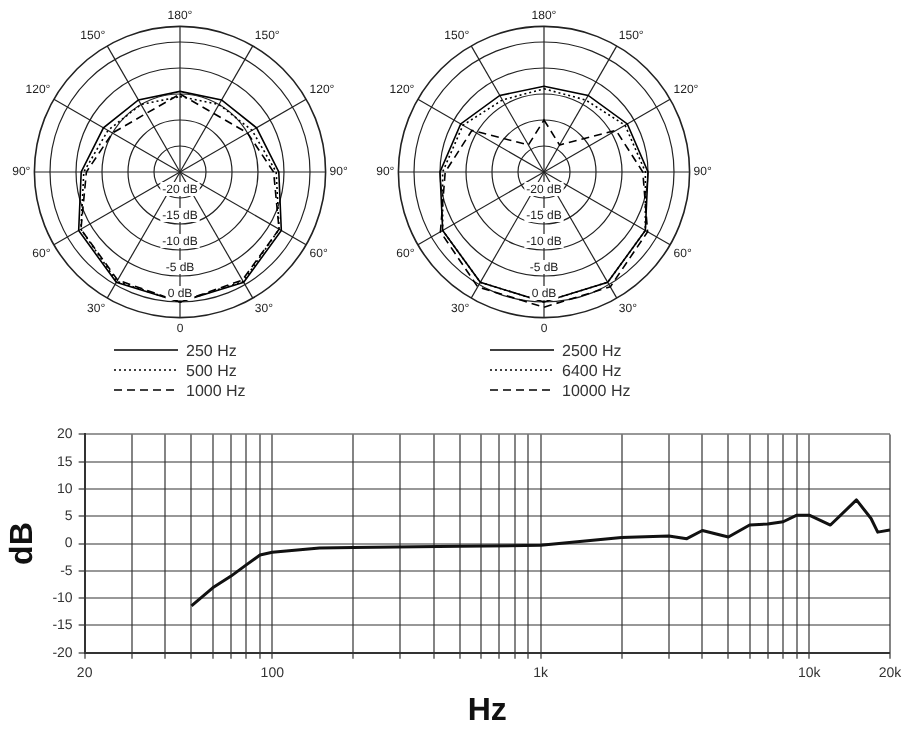 This screenshot has height=734, width=922. What do you see at coordinates (487, 710) in the screenshot?
I see `x-axis-title: Hz` at bounding box center [487, 710].